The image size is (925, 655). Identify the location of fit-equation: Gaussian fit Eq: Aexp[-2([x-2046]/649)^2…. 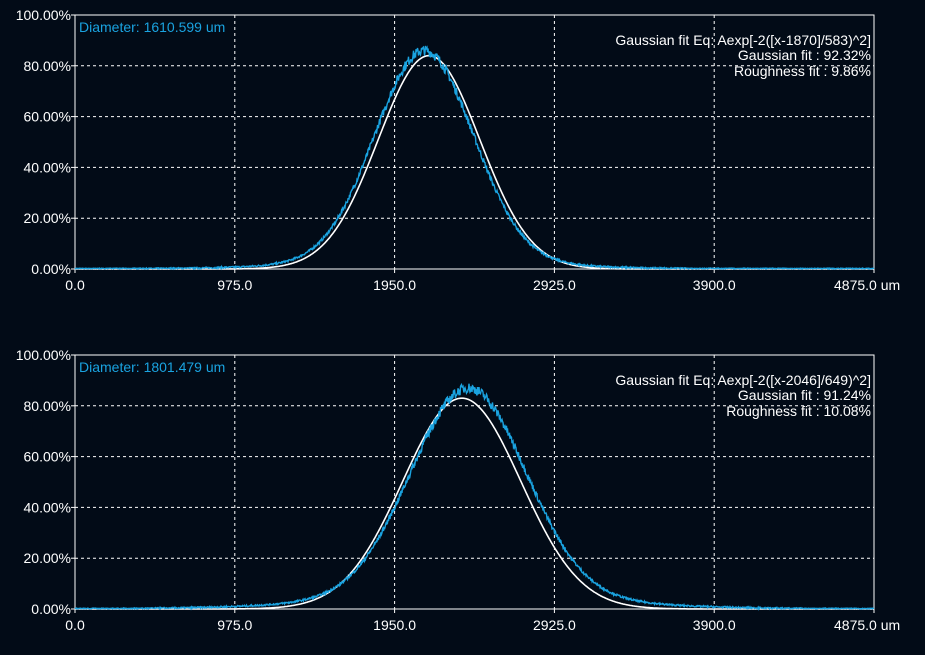
(743, 380).